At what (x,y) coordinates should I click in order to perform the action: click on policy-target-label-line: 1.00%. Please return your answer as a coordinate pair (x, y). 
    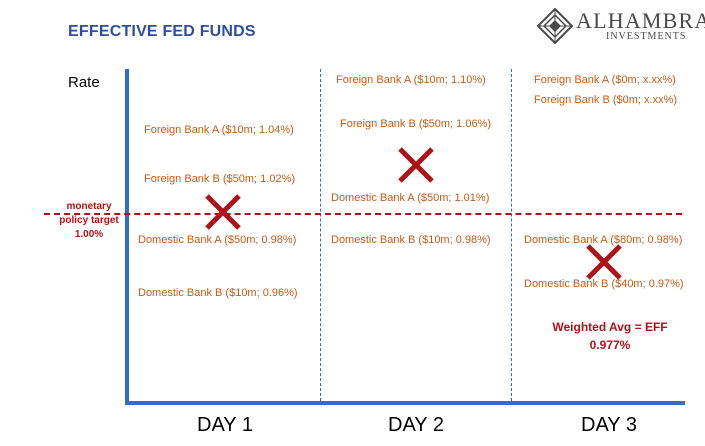
    Looking at the image, I should click on (89, 234).